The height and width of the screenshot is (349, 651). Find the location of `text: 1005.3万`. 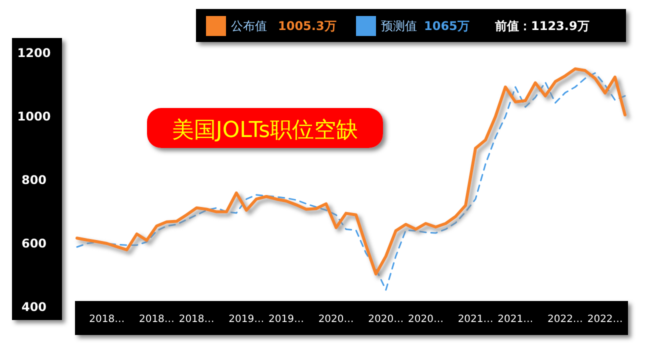

text: 1005.3万 is located at coordinates (307, 26).